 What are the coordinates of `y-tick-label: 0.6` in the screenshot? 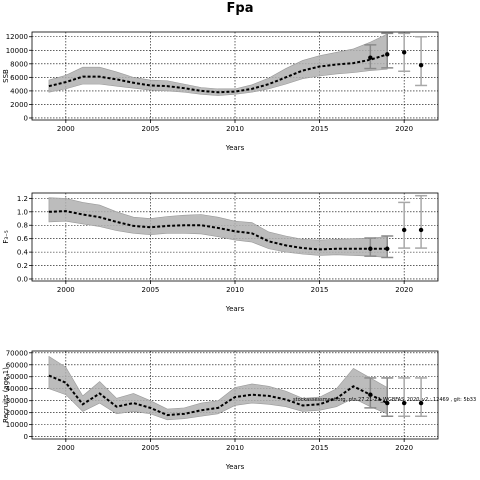 It's located at (23, 239).